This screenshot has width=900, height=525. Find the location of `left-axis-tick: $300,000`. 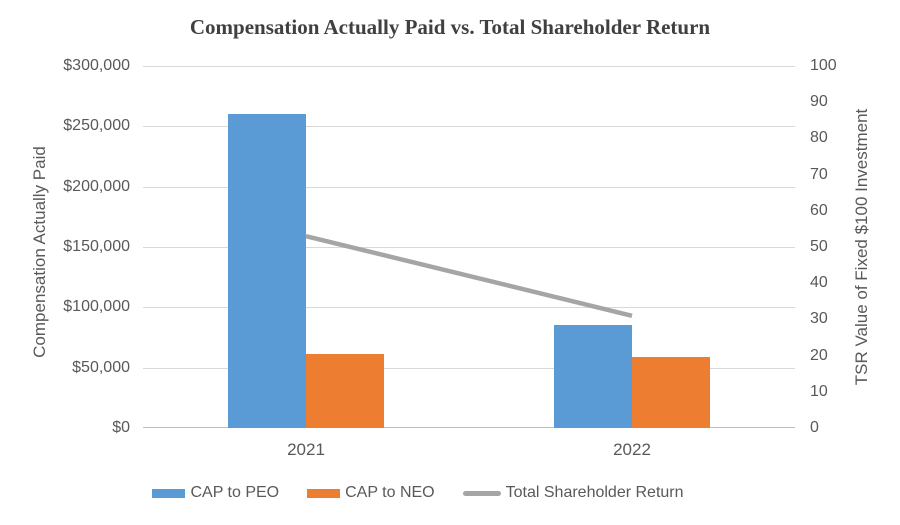

left-axis-tick: $300,000 is located at coordinates (96, 65).